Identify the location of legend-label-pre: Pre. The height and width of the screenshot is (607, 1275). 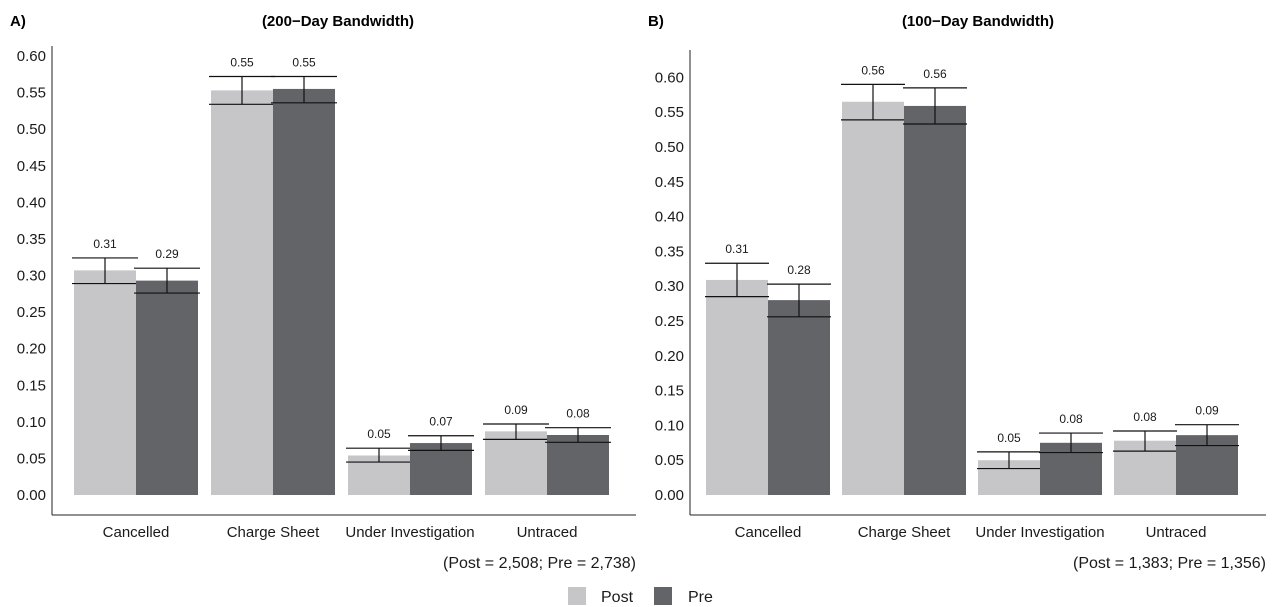
(700, 597).